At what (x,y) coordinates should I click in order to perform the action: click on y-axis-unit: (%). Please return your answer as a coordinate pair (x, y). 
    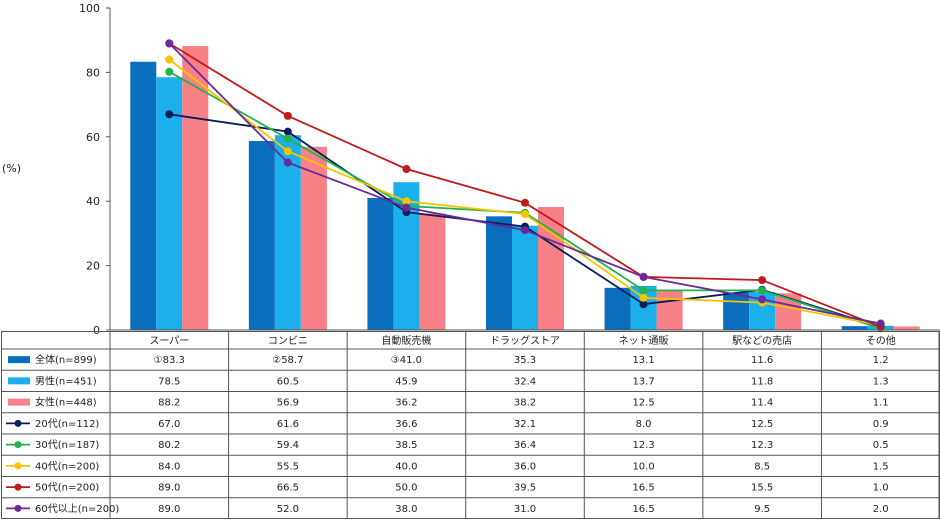
    Looking at the image, I should click on (11, 168).